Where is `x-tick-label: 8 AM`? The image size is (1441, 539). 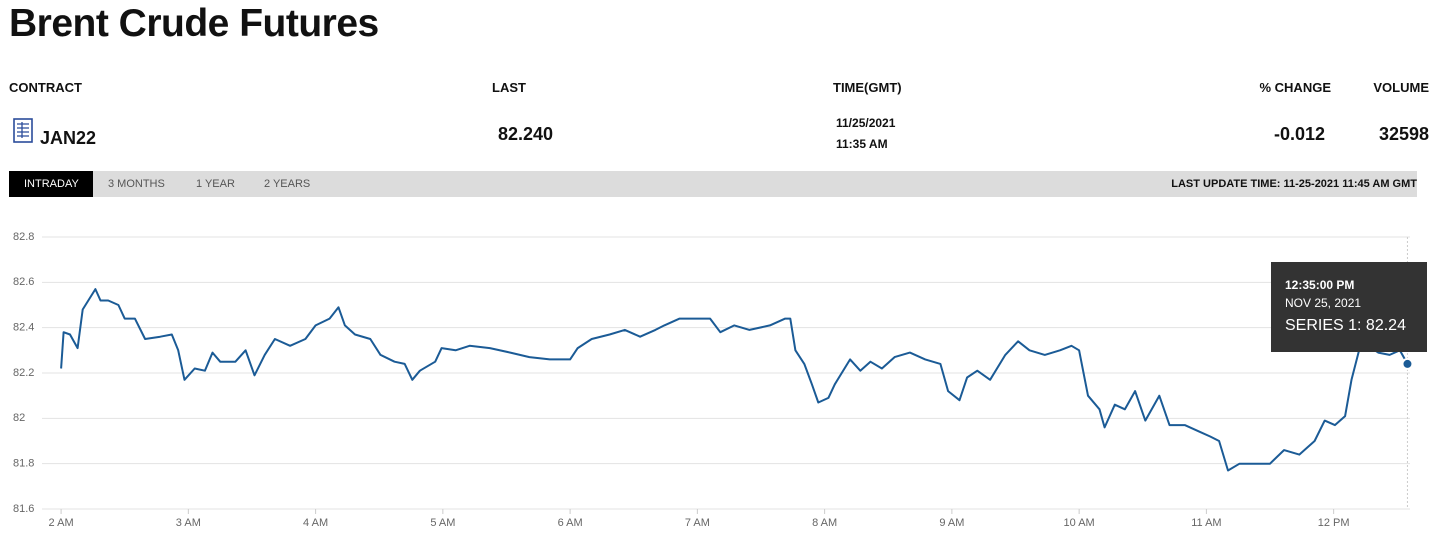
x-tick-label: 8 AM is located at coordinates (824, 523).